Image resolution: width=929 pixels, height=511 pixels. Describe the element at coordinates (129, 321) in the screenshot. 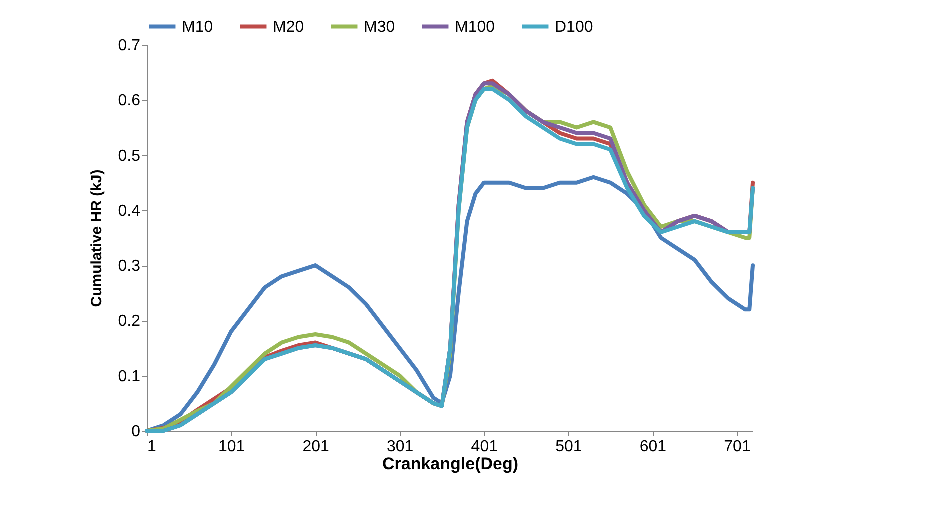

I see `y-tick-label: 0.2` at that location.